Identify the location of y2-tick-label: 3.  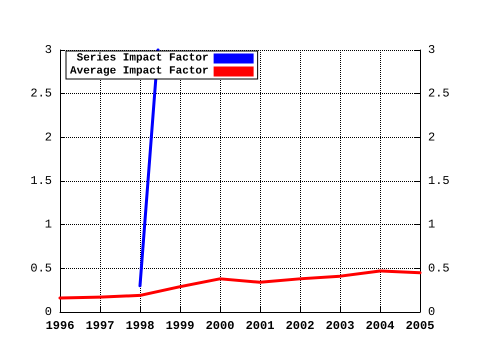
(432, 50).